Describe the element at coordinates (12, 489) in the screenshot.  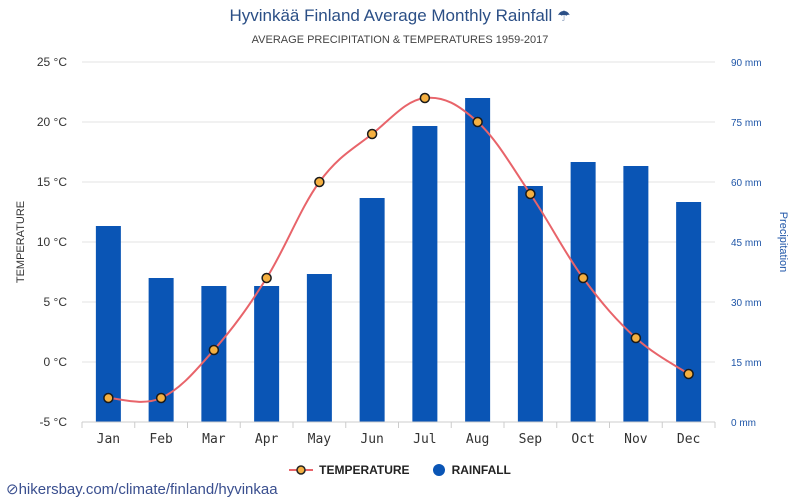
I see `link-icon: ⊘` at that location.